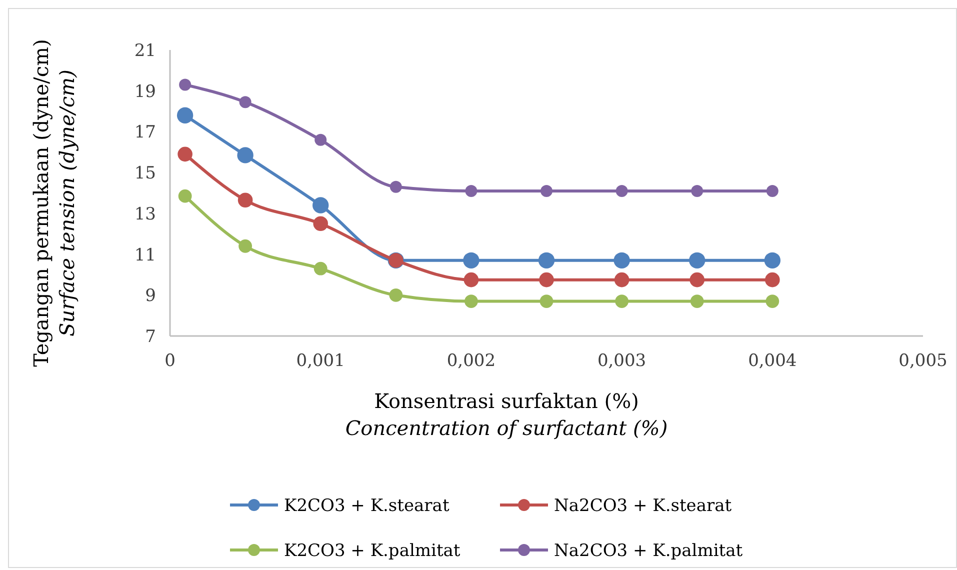 This screenshot has height=570, width=957. Describe the element at coordinates (372, 551) in the screenshot. I see `legend-label: K2CO3 + K.palmitat` at that location.